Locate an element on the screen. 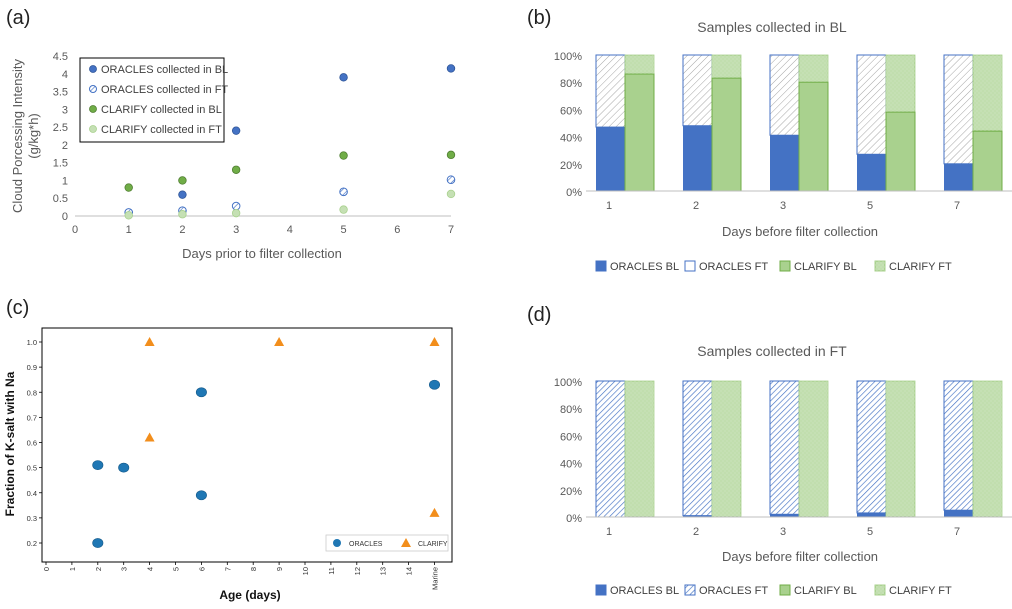  pb-x-tick: 3 is located at coordinates (783, 206).